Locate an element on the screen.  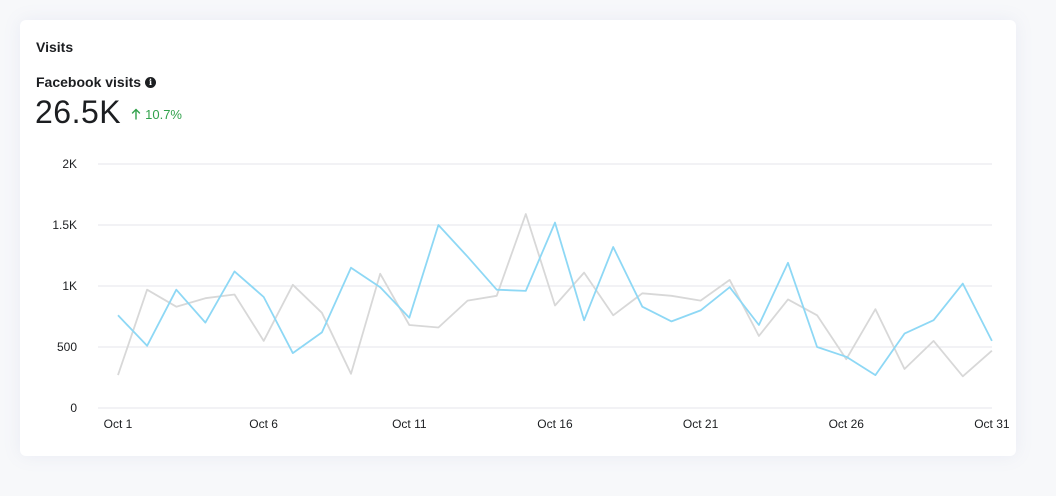
x-tick-label: Oct 16 is located at coordinates (555, 424).